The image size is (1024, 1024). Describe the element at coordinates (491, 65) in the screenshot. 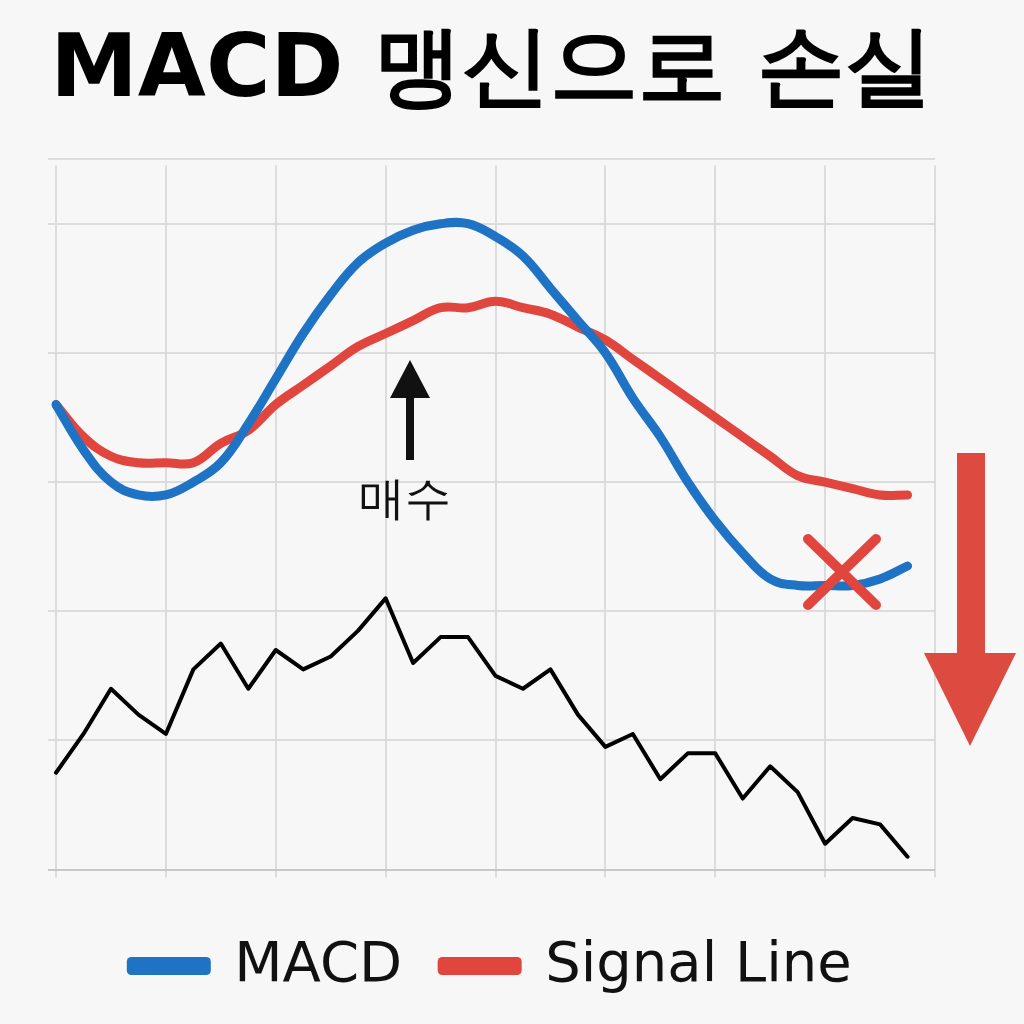

I see `chart-title: MACD 맹신으로 손실` at that location.